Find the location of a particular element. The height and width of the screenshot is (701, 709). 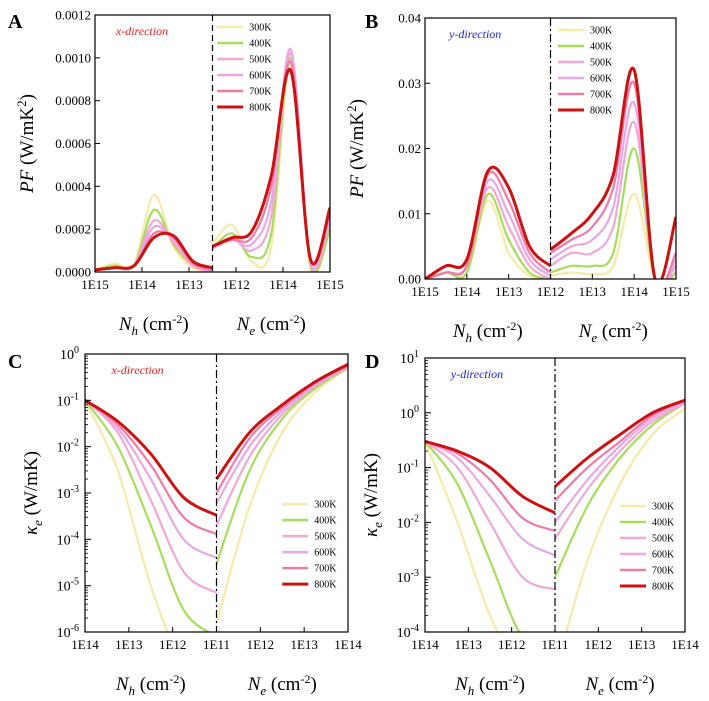

y-tick-label: 0.0004 is located at coordinates (73, 186).